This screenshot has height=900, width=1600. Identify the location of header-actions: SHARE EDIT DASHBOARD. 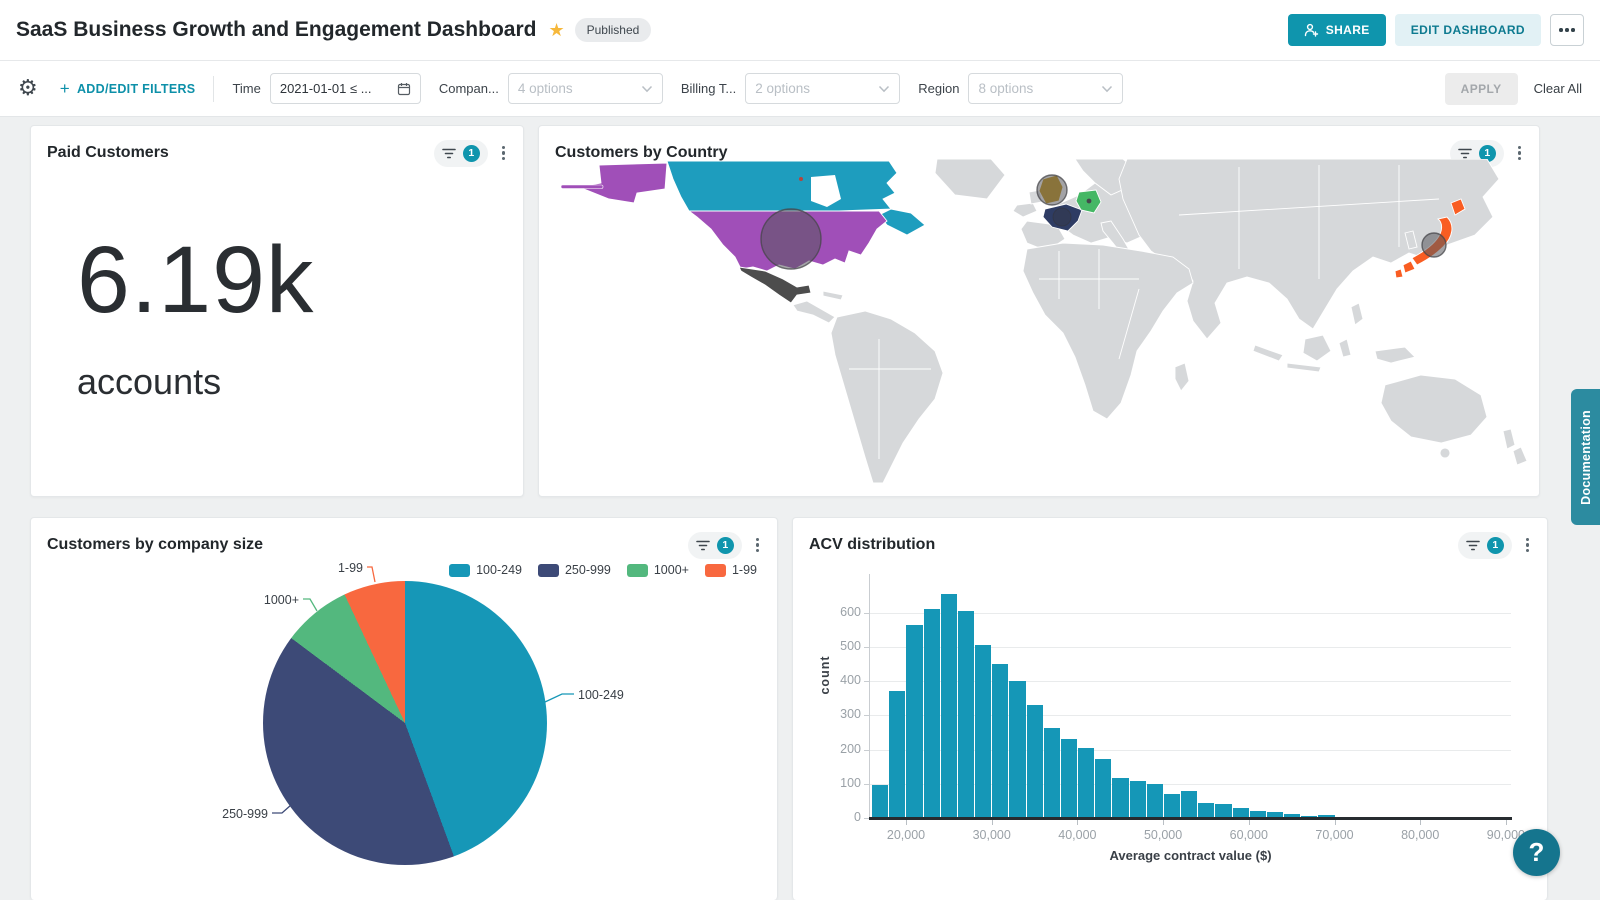
(1435, 30).